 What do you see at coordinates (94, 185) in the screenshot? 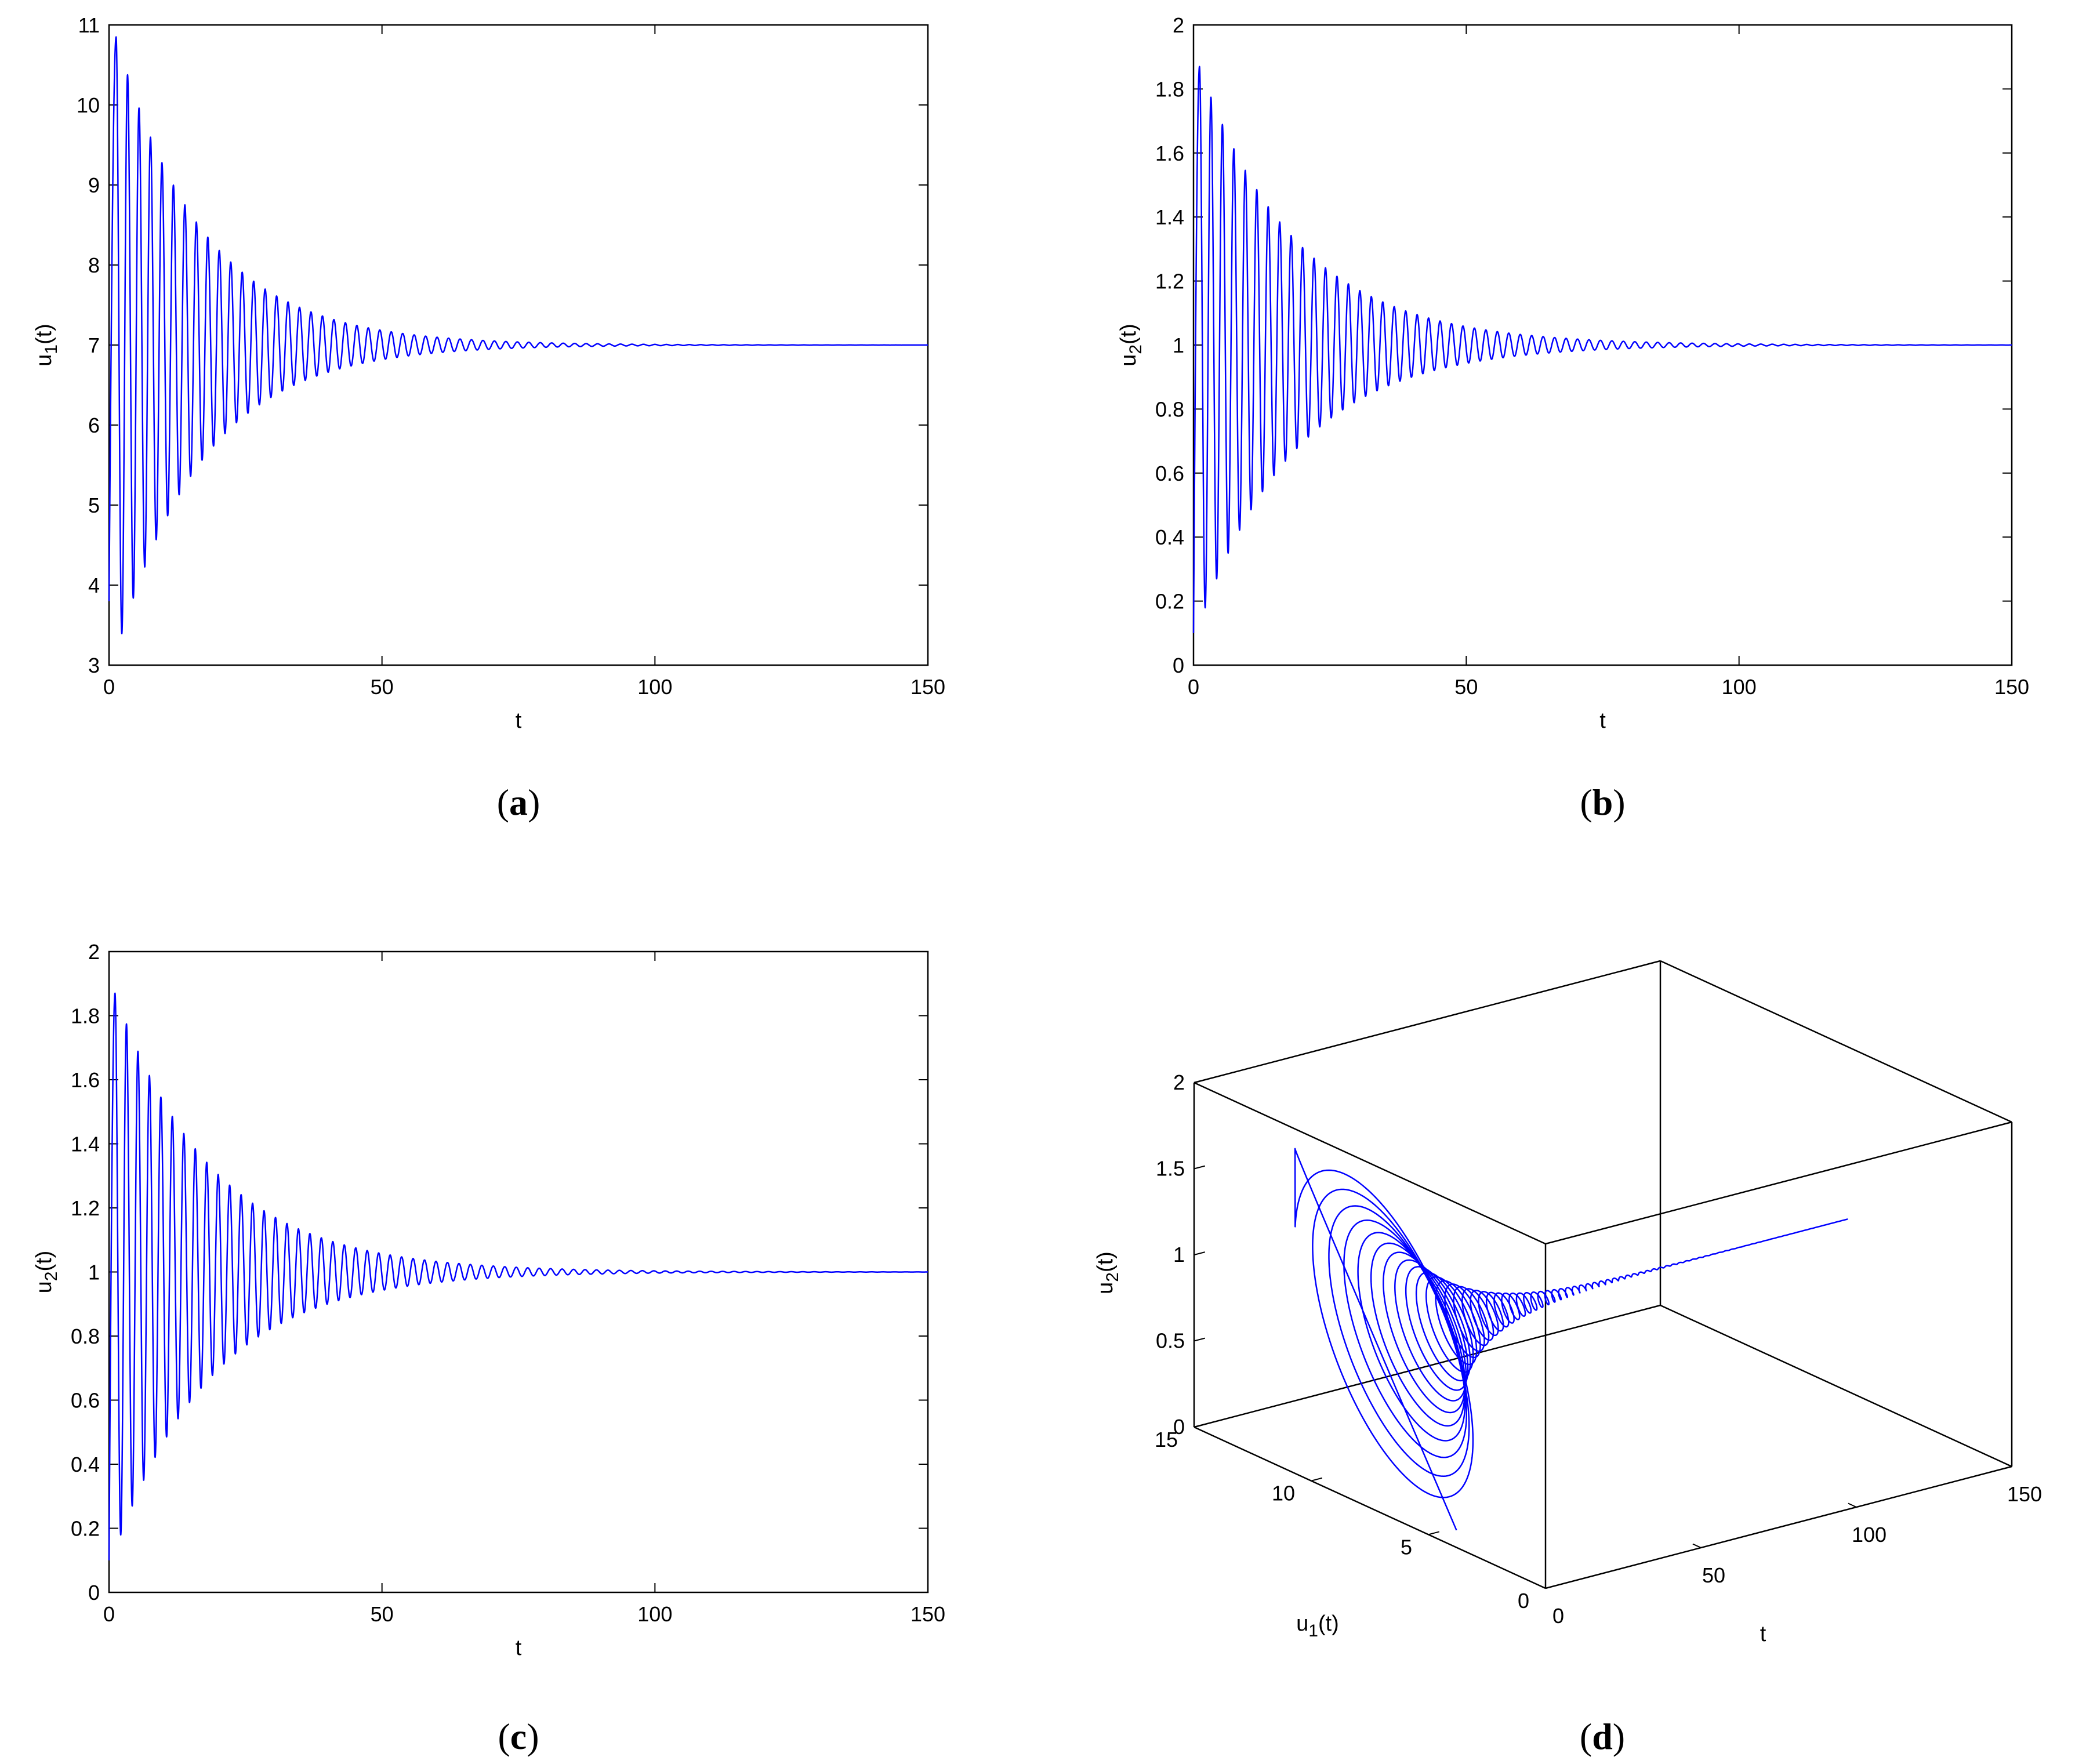
I see `y-tick-label: 9` at bounding box center [94, 185].